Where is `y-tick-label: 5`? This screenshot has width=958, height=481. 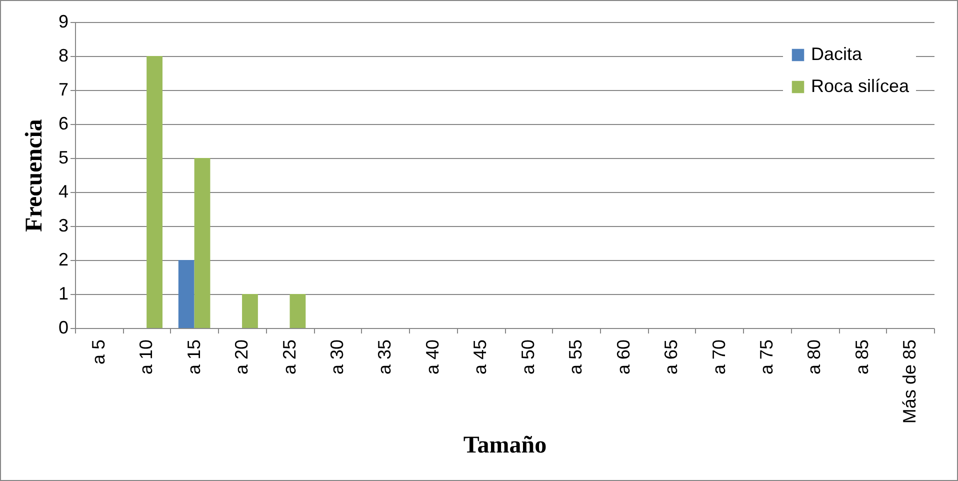
y-tick-label: 5 is located at coordinates (63, 158).